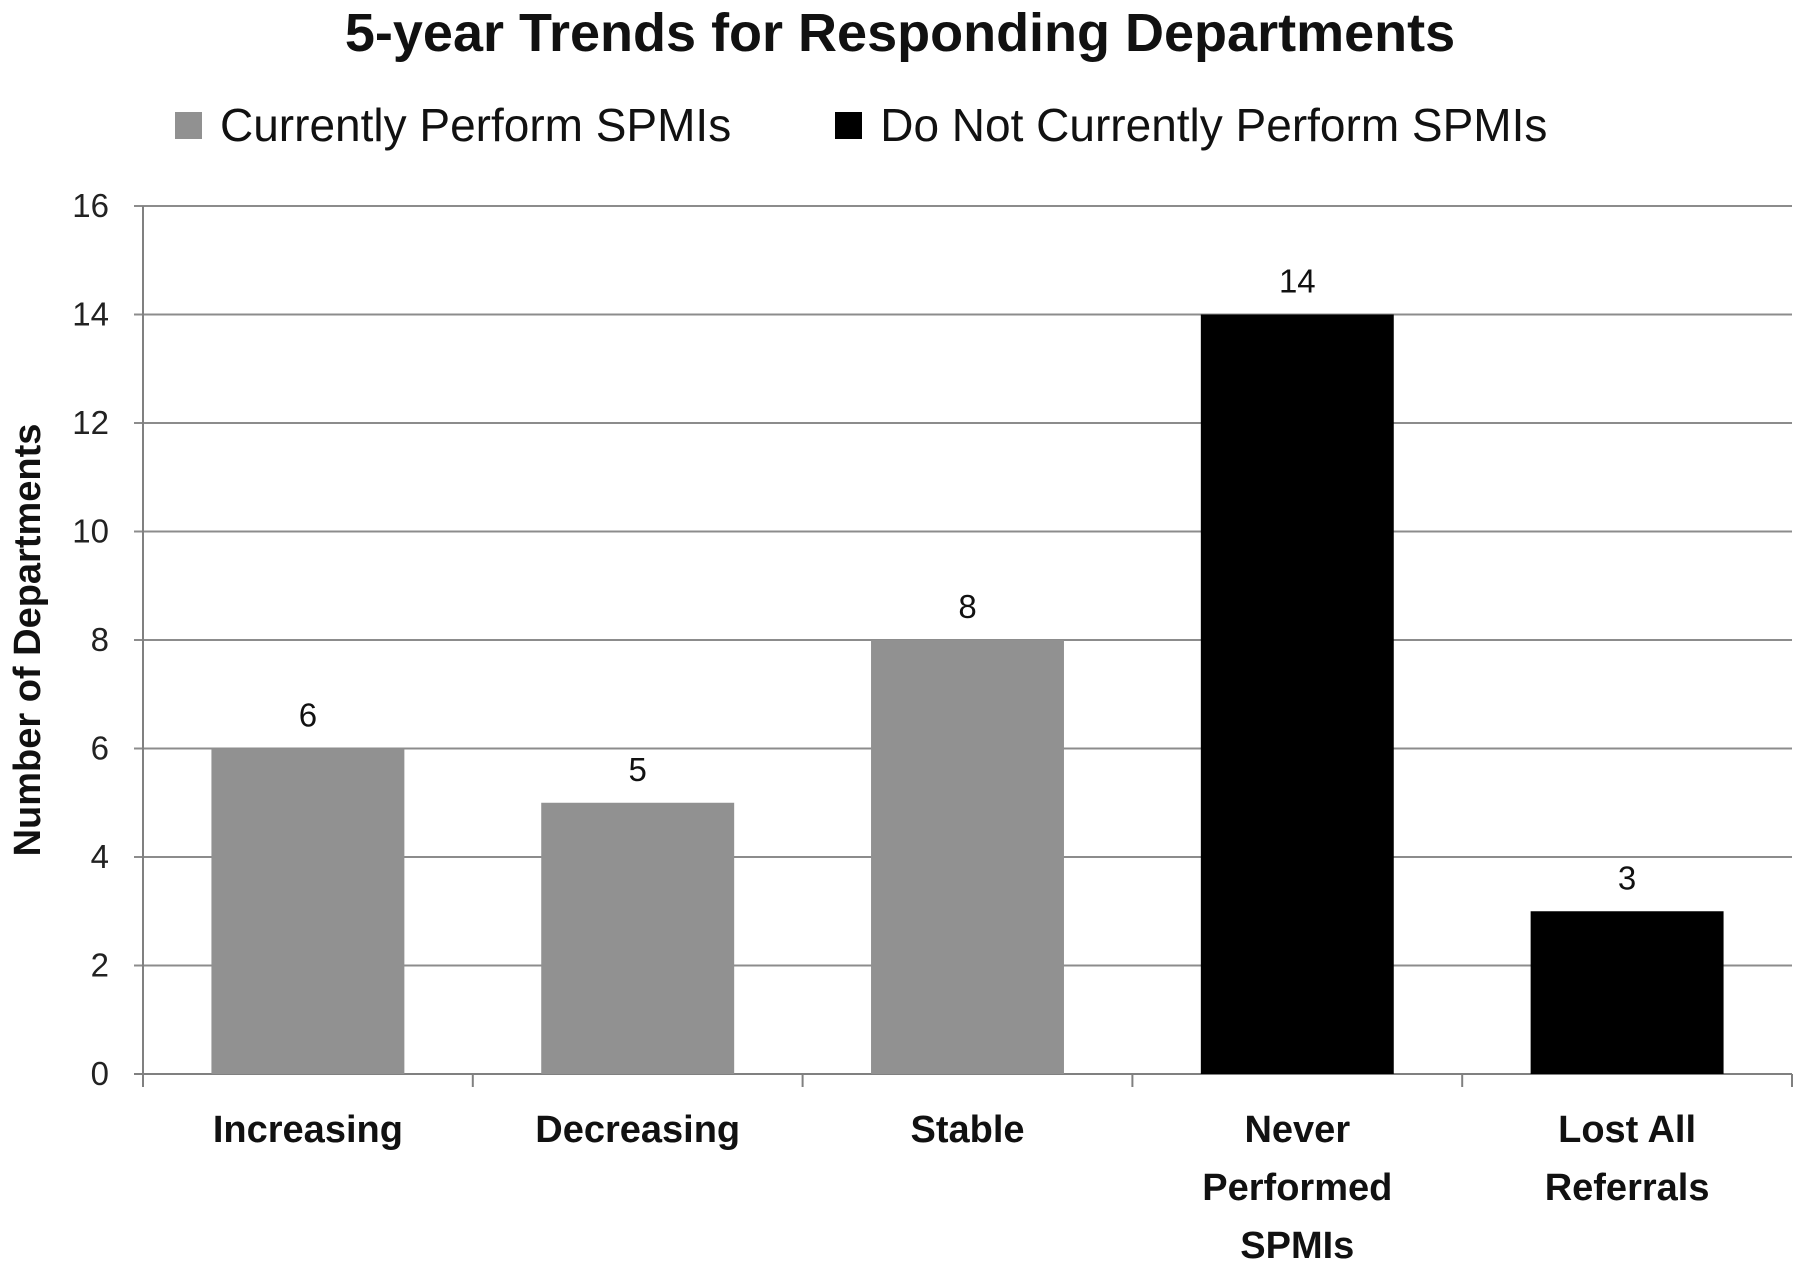  I want to click on data-label: 5, so click(638, 769).